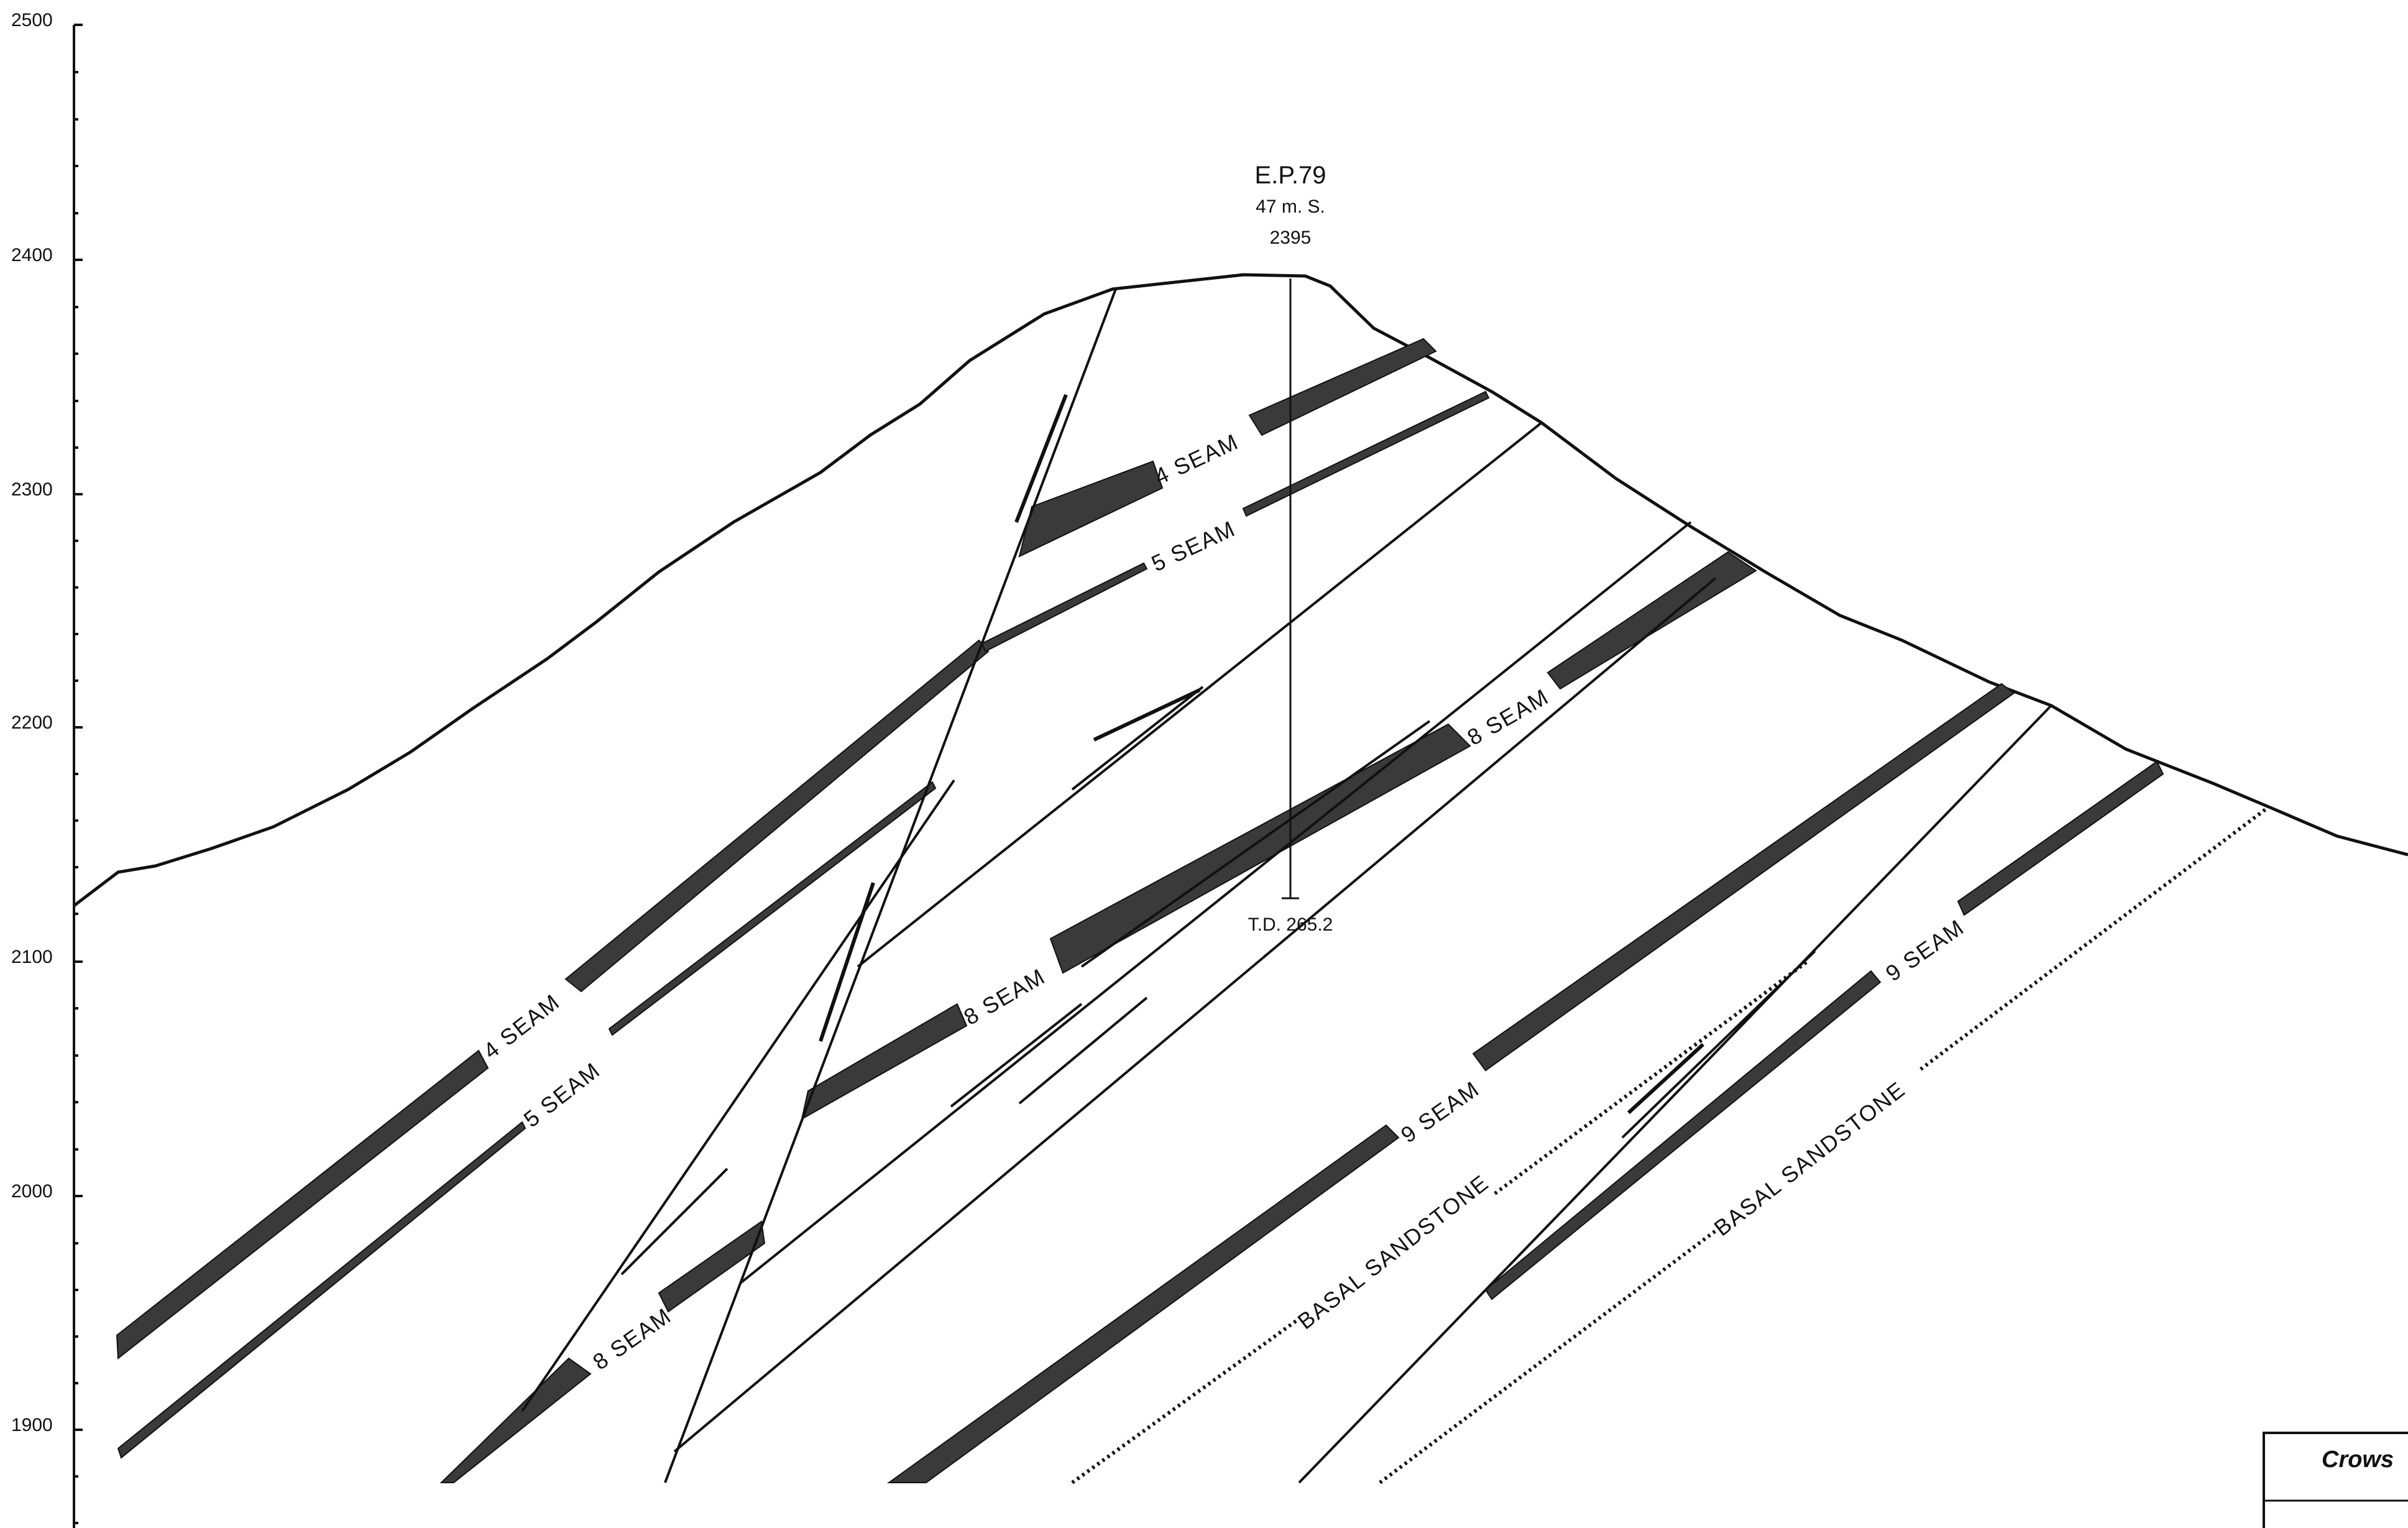  I want to click on seam-9-right-b, so click(1683, 1135).